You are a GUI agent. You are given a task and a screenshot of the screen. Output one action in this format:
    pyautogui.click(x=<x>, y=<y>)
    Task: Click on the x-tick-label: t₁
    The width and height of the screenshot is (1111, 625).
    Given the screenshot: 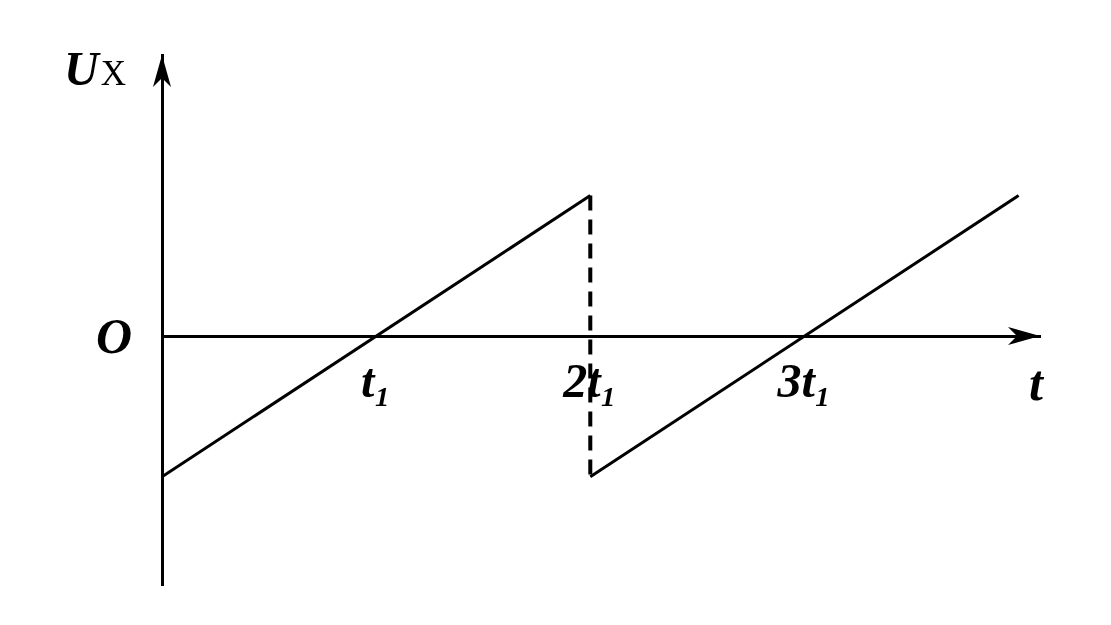 What is the action you would take?
    pyautogui.click(x=376, y=381)
    